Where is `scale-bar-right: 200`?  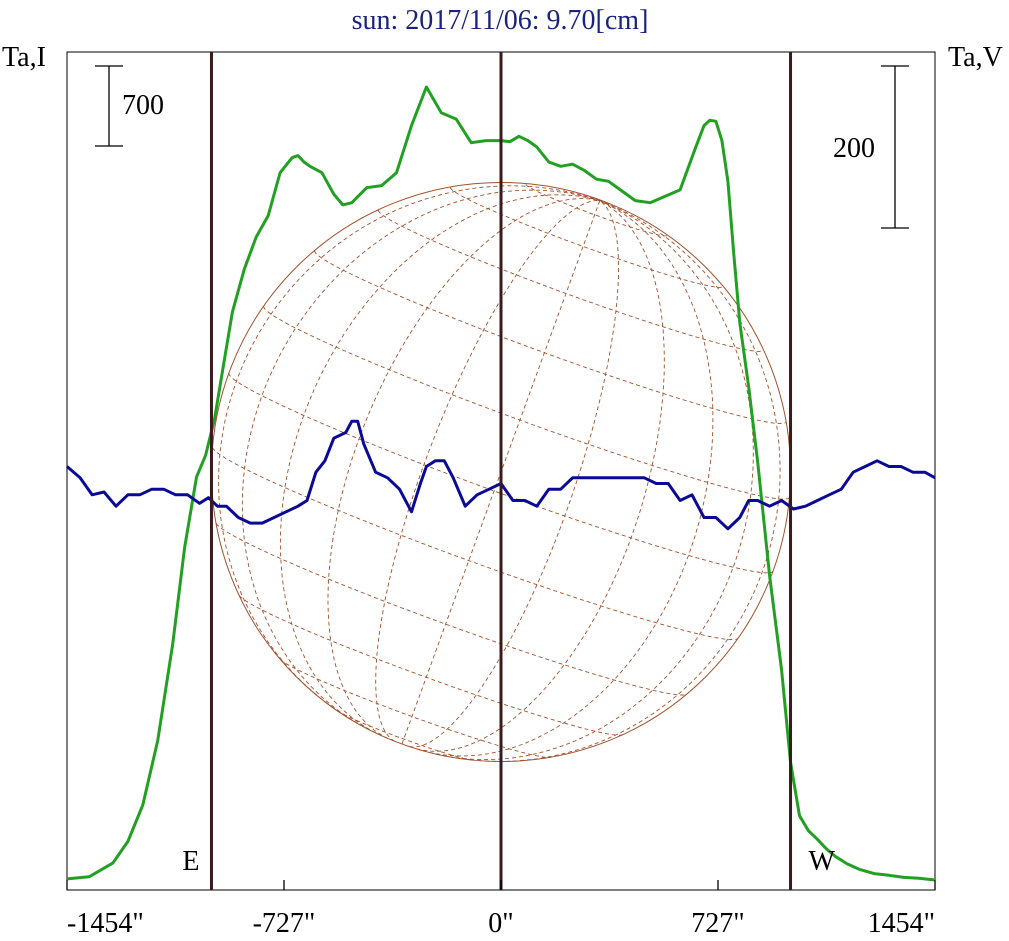 scale-bar-right: 200 is located at coordinates (871, 147).